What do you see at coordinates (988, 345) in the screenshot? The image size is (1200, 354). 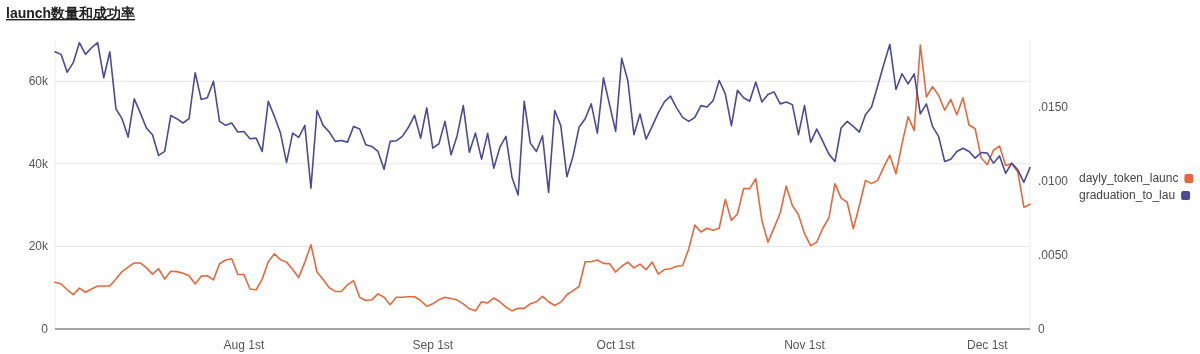 I see `x-tick-label: Dec 1st` at bounding box center [988, 345].